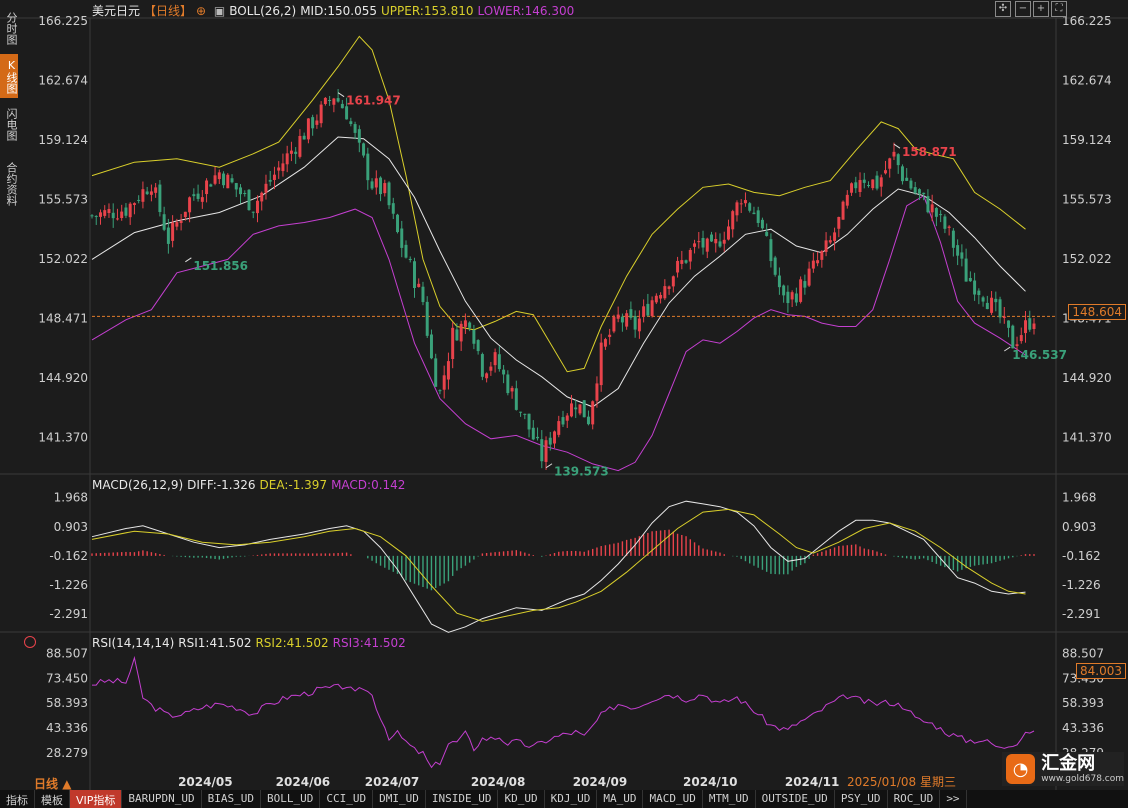 This screenshot has width=1128, height=808. Describe the element at coordinates (201, 11) in the screenshot. I see `add-icon: ⊕` at that location.